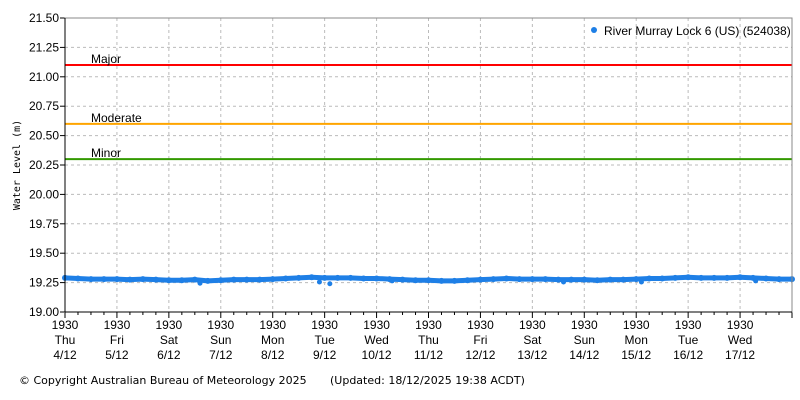  I want to click on legend: River Murray Lock 6 (US) (524038), so click(691, 31).